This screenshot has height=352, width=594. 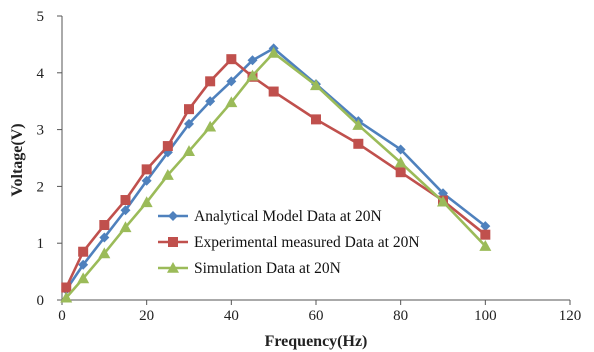 I want to click on x-tick-label: 0, so click(x=62, y=316).